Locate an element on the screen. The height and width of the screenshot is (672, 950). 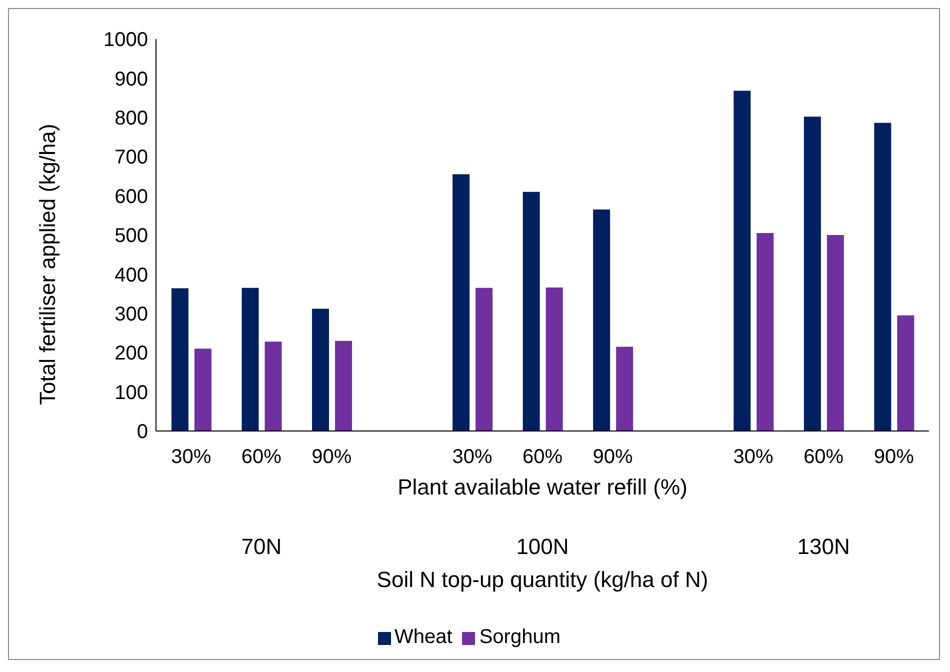
legend-label: Sorghum is located at coordinates (519, 637).